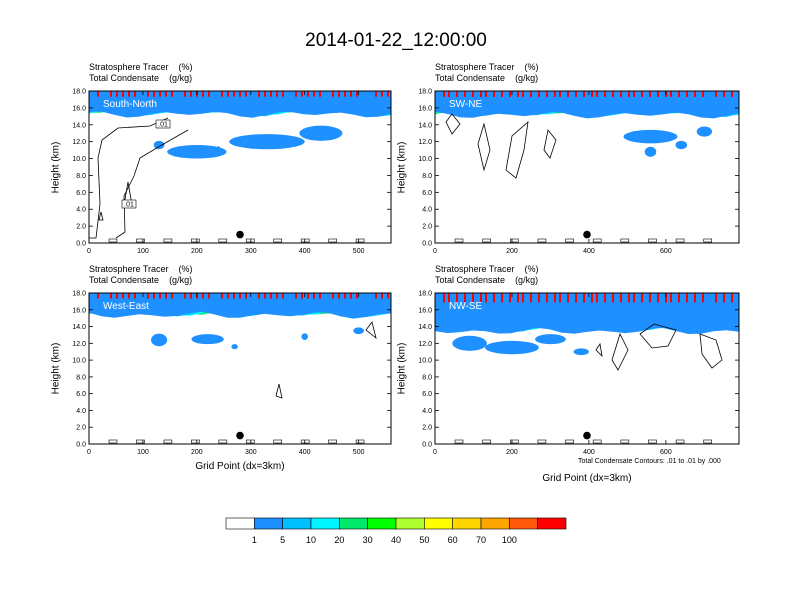  I want to click on panel-label: SW-NE, so click(465, 104).